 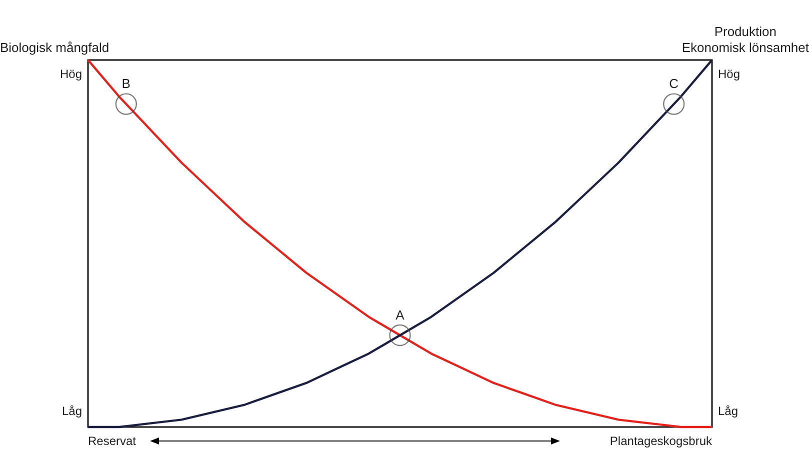 I want to click on text: Reservat, so click(x=112, y=441).